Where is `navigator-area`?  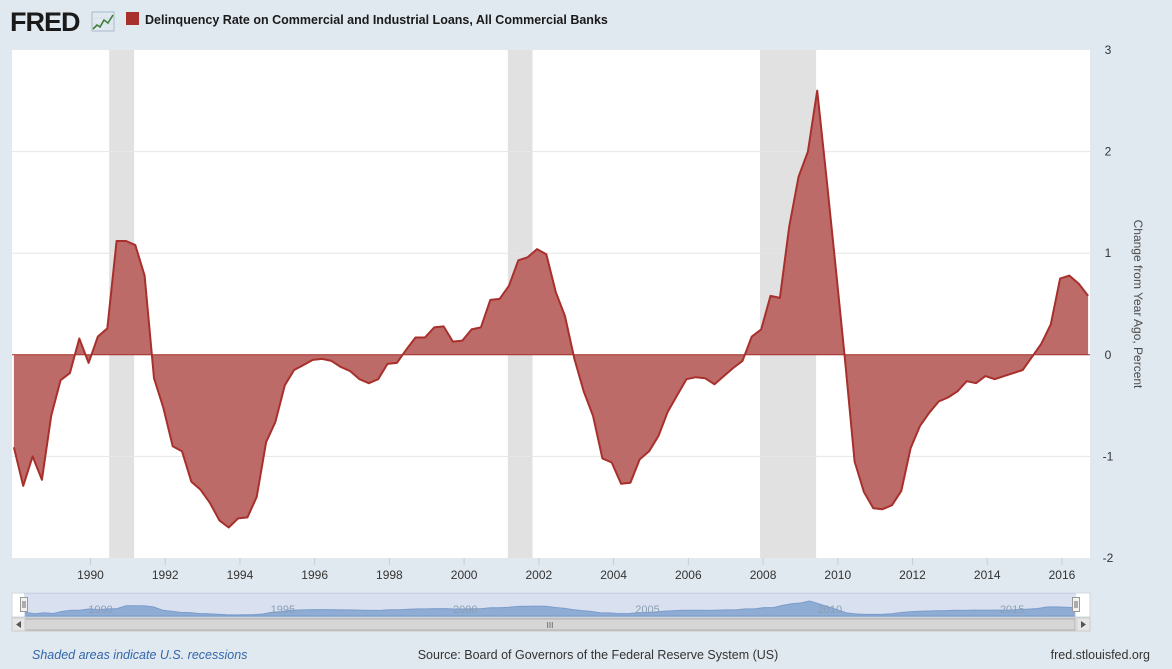
navigator-area is located at coordinates (550, 608).